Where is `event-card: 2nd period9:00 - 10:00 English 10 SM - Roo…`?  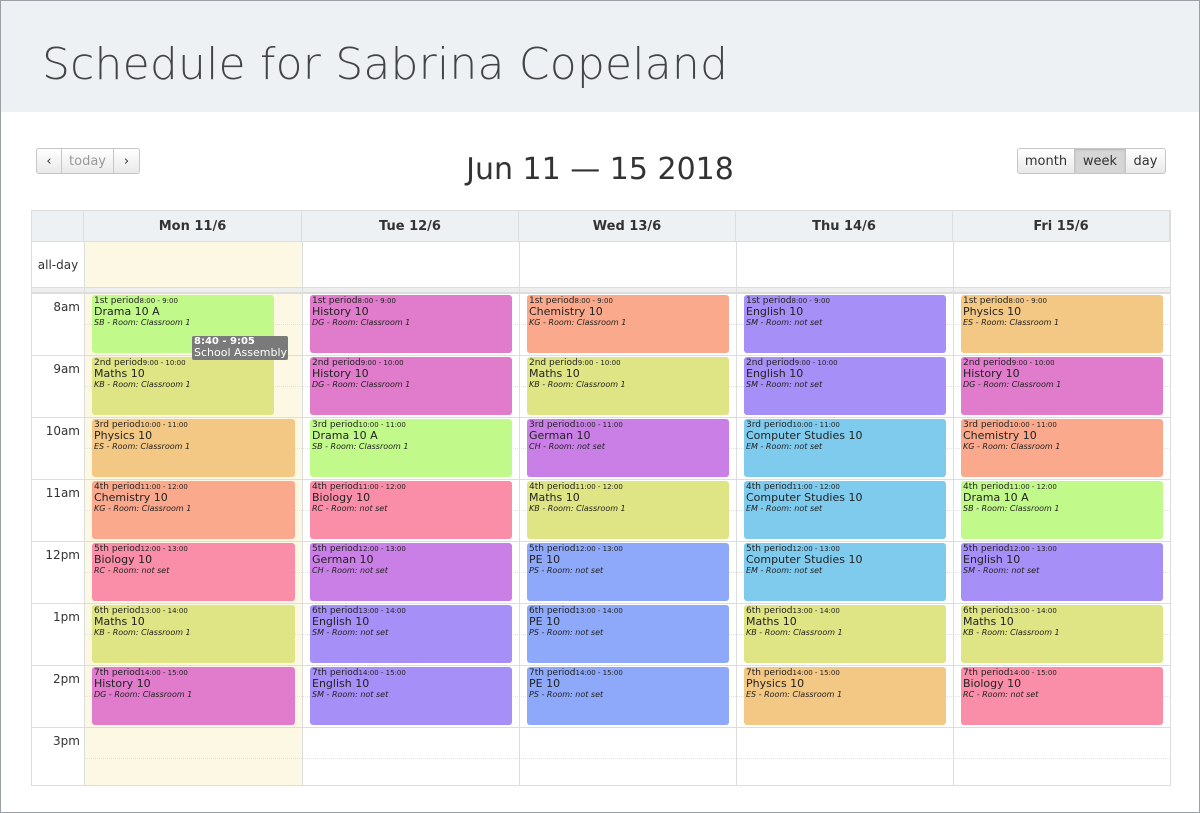
event-card: 2nd period9:00 - 10:00 English 10 SM - Roo… is located at coordinates (845, 386).